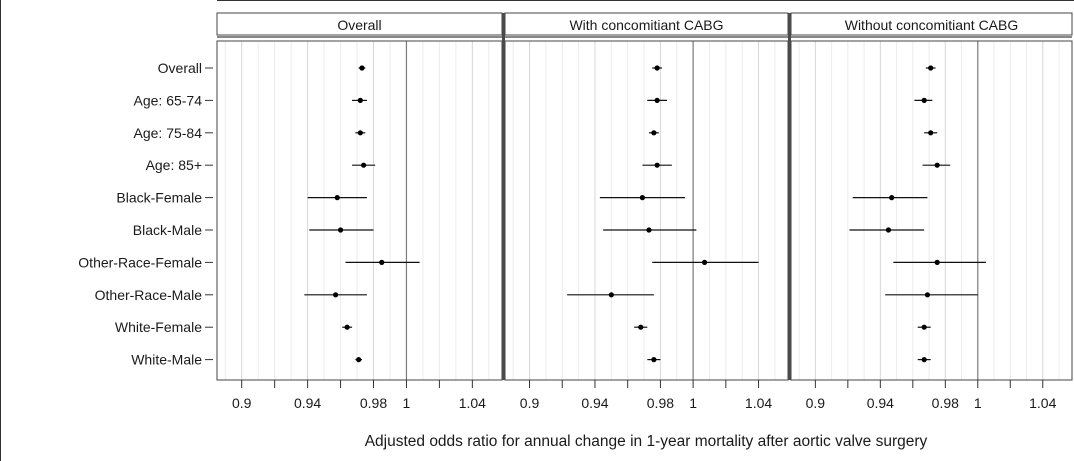 Image resolution: width=1074 pixels, height=461 pixels. Describe the element at coordinates (168, 100) in the screenshot. I see `y-tick-label: Age: 65-74` at that location.